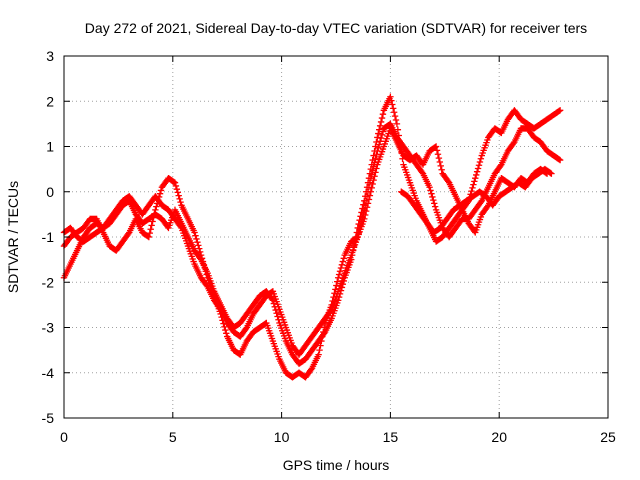  Describe the element at coordinates (64, 437) in the screenshot. I see `x-tick-label: 0` at that location.